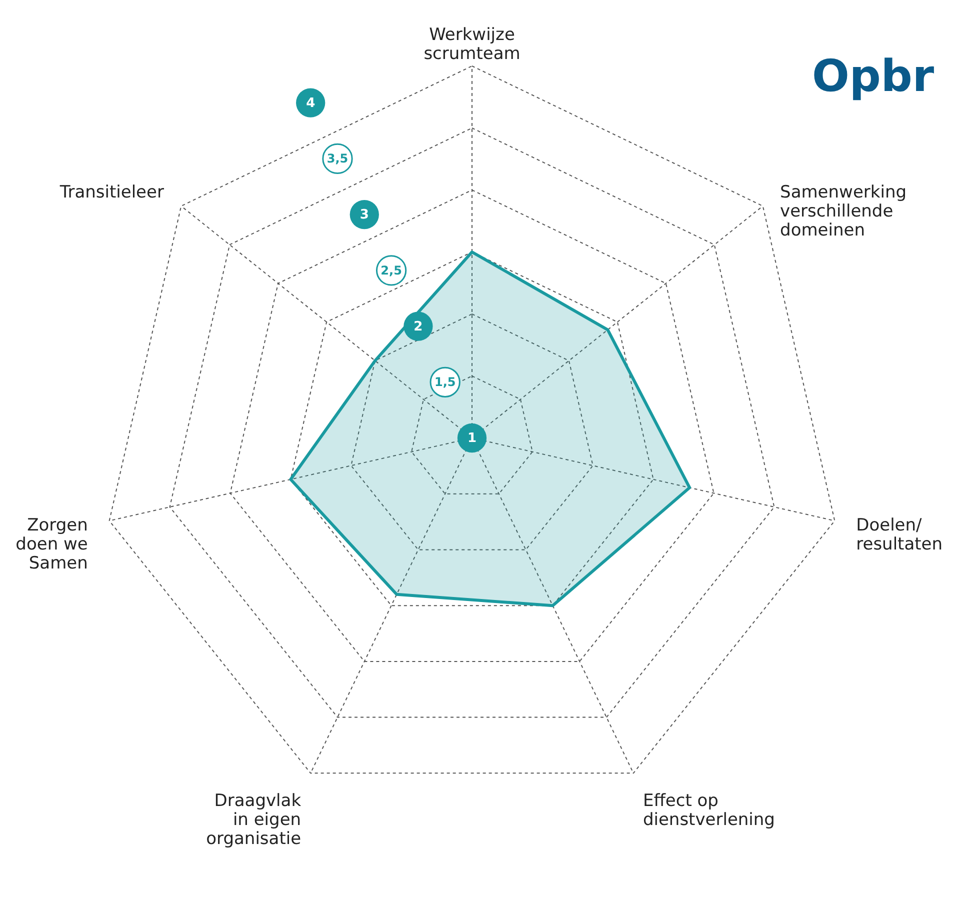 The width and height of the screenshot is (954, 897). Describe the element at coordinates (708, 810) in the screenshot. I see `spoke-label: Effect op dienstverlening` at that location.